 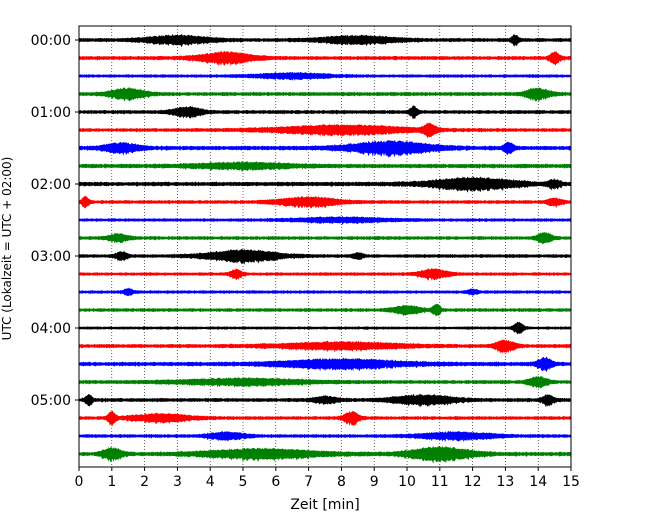 I want to click on x-tick-label: 15, so click(x=571, y=482).